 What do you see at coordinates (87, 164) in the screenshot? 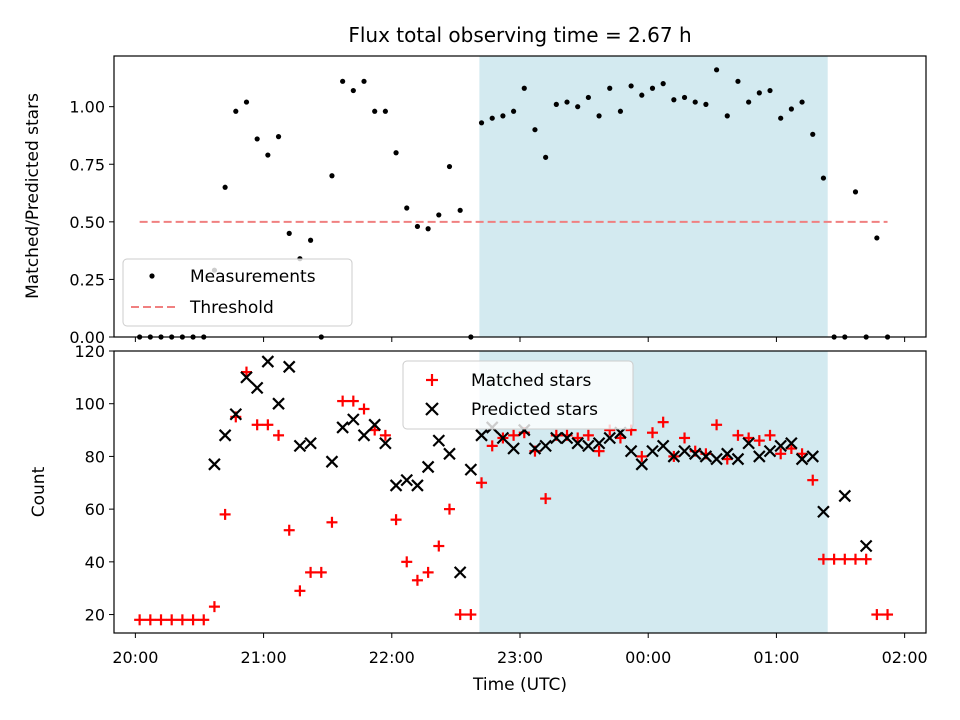
I see `top-y-tick-label: 0.75` at bounding box center [87, 164].